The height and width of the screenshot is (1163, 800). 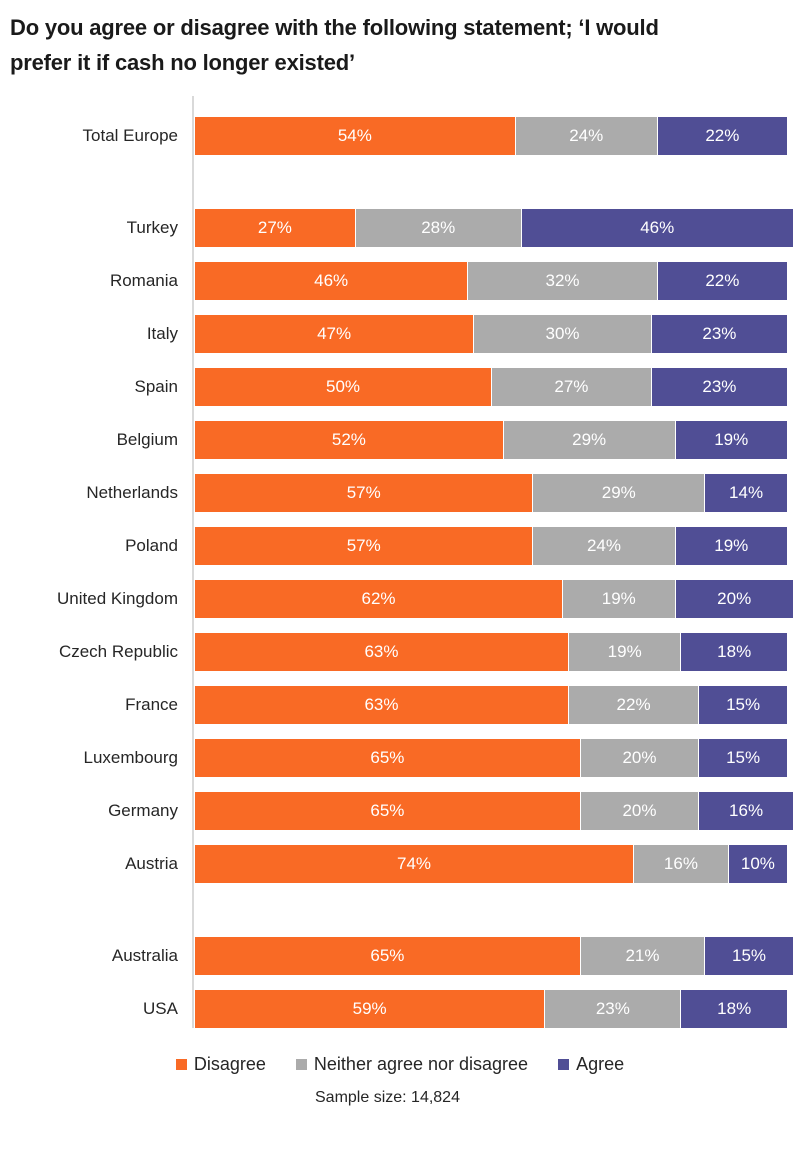 What do you see at coordinates (334, 334) in the screenshot?
I see `bar-segment-disagree: 47%` at bounding box center [334, 334].